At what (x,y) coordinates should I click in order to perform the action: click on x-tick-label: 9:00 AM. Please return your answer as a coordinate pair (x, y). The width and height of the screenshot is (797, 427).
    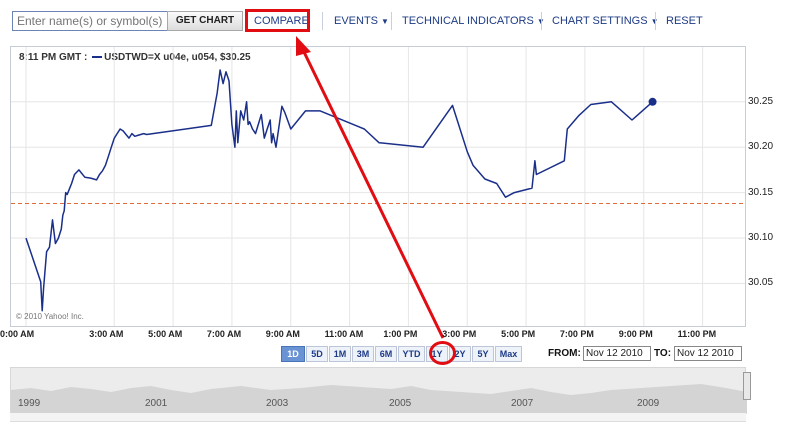
    Looking at the image, I should click on (282, 334).